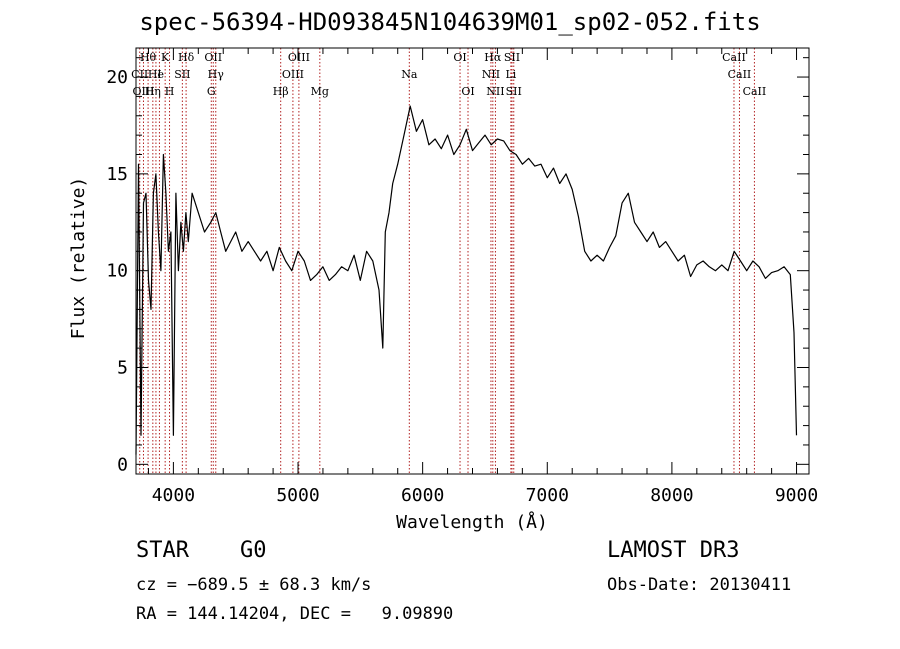  Describe the element at coordinates (299, 57) in the screenshot. I see `line-label-4: OIII` at that location.